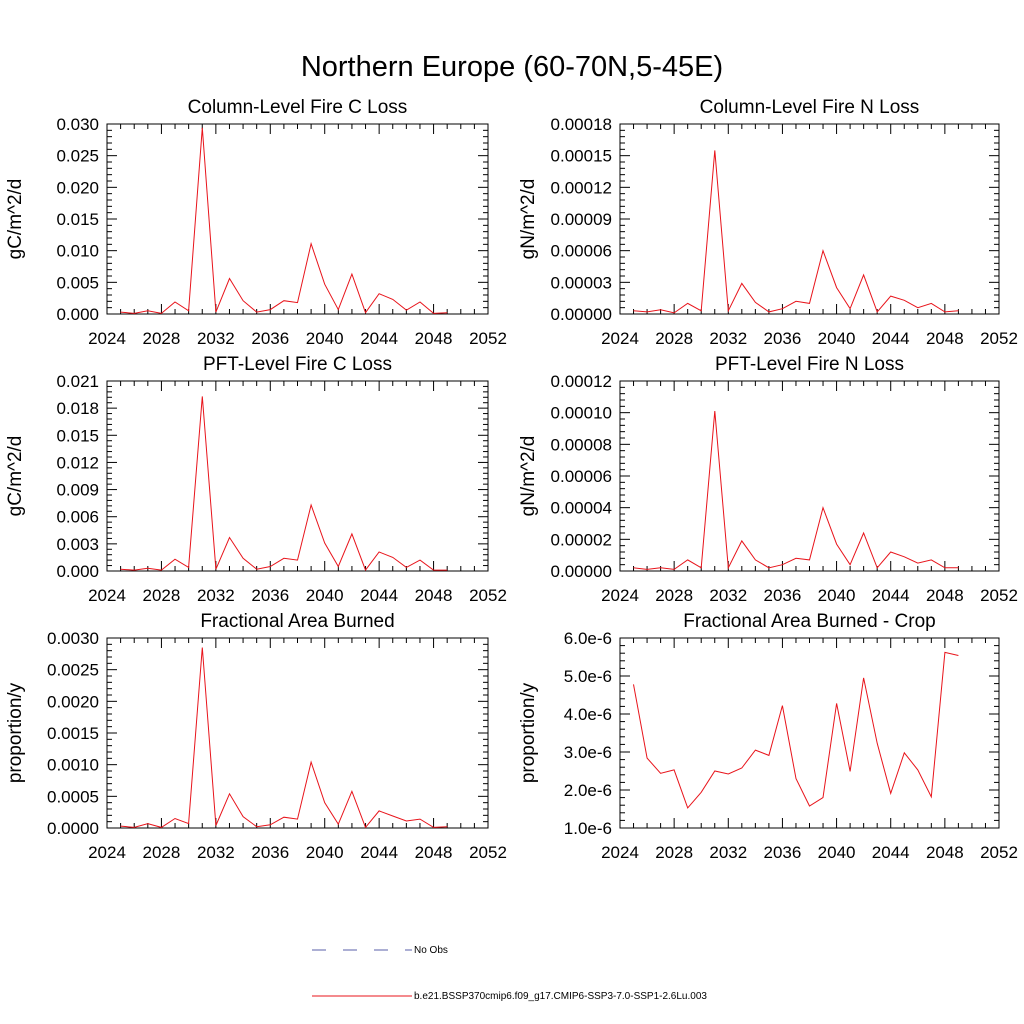 The height and width of the screenshot is (1024, 1024). What do you see at coordinates (77, 462) in the screenshot?
I see `y-tick-label: 0.012` at bounding box center [77, 462].